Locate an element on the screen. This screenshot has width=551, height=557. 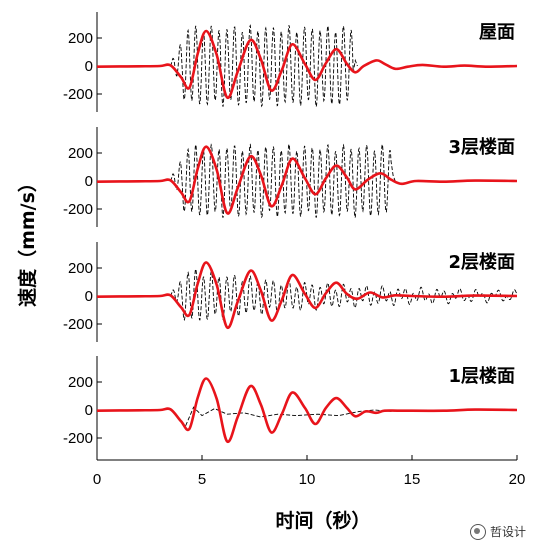
panel: -200 0 200 2层楼面 is located at coordinates (290, 292).